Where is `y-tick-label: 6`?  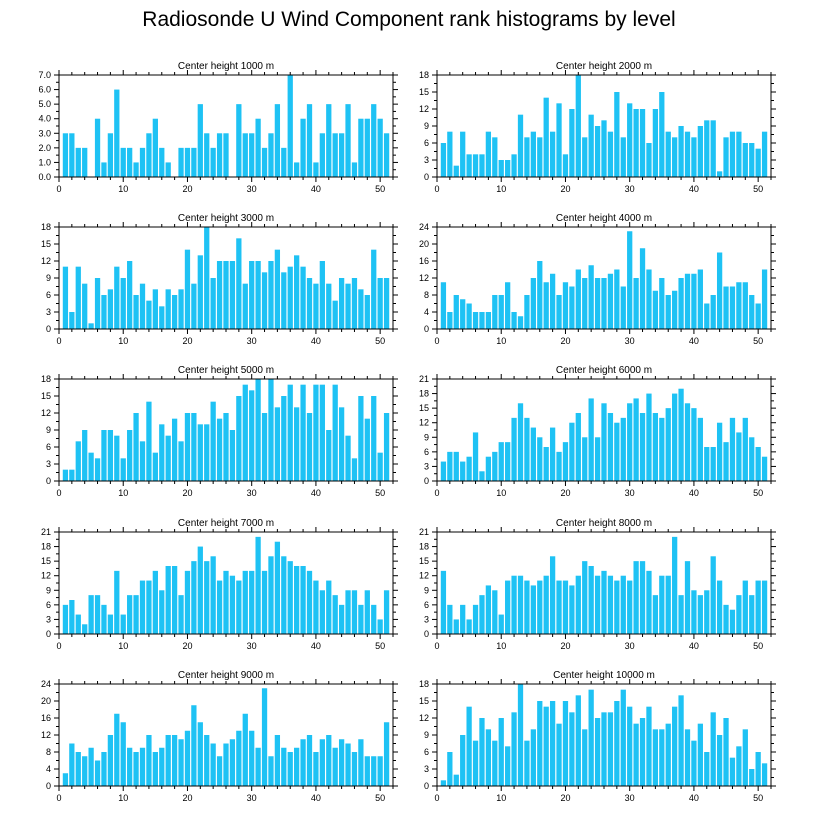
y-tick-label: 6 is located at coordinates (426, 605).